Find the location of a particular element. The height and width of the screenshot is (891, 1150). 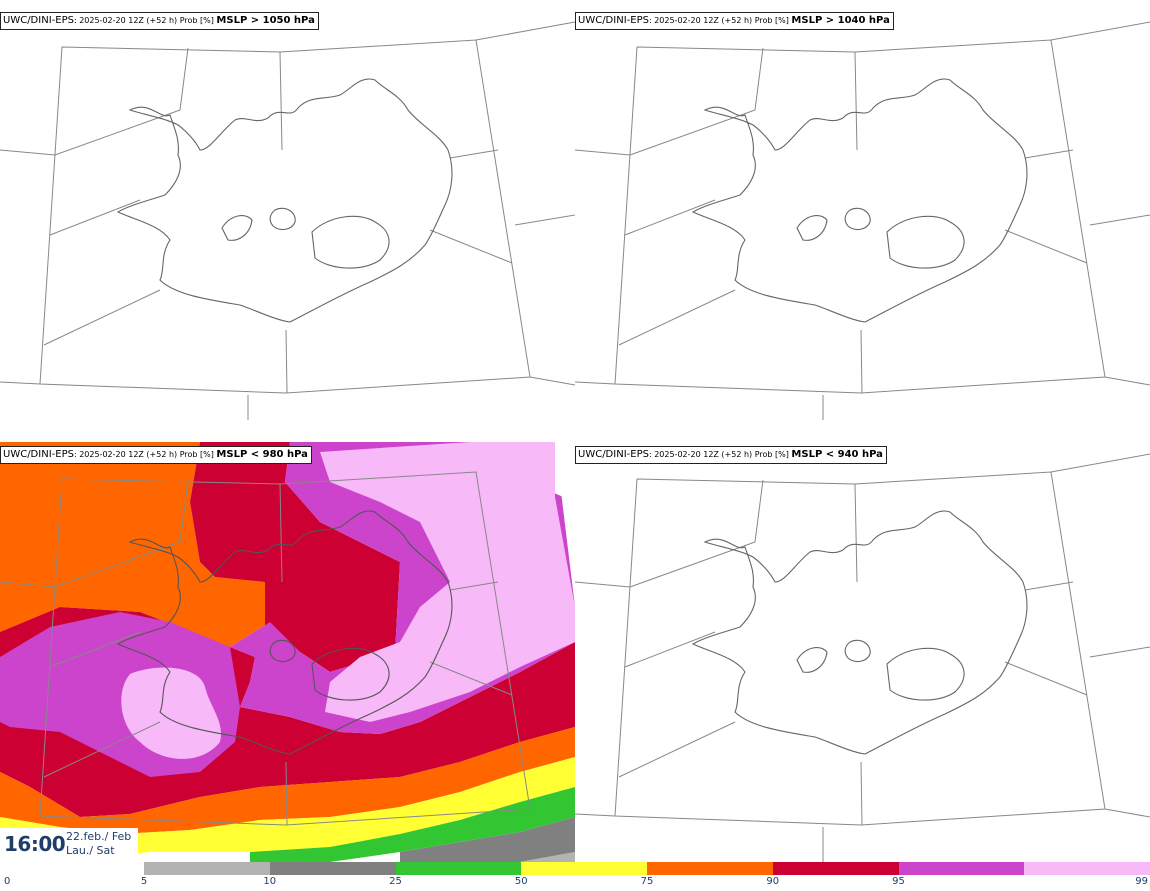

colorbar-tick-label: 0 is located at coordinates (7, 881).